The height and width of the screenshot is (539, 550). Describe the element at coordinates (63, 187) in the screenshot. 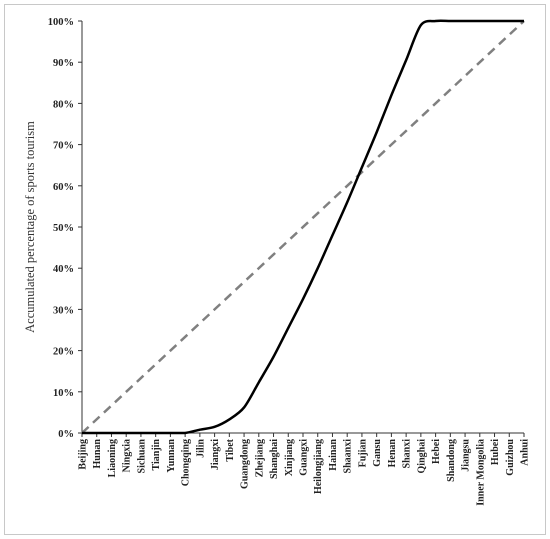

I see `y-tick-label: 60%` at that location.